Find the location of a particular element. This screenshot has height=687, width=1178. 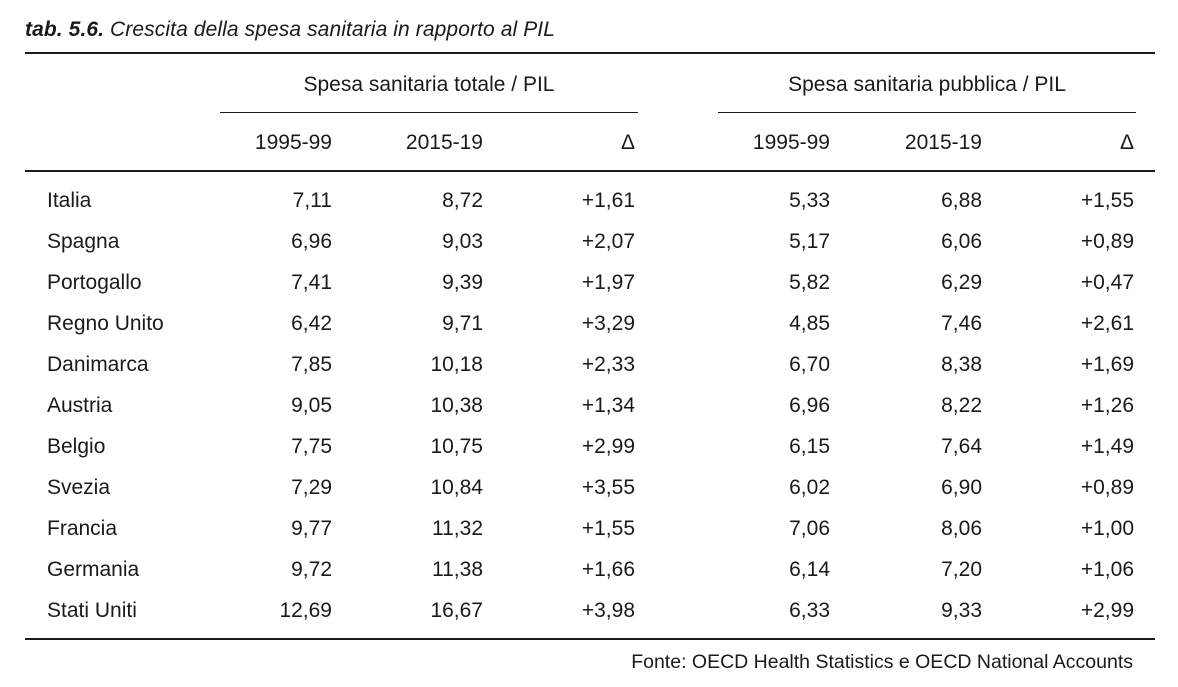

cell-total-1995: 6,96 is located at coordinates (311, 241).